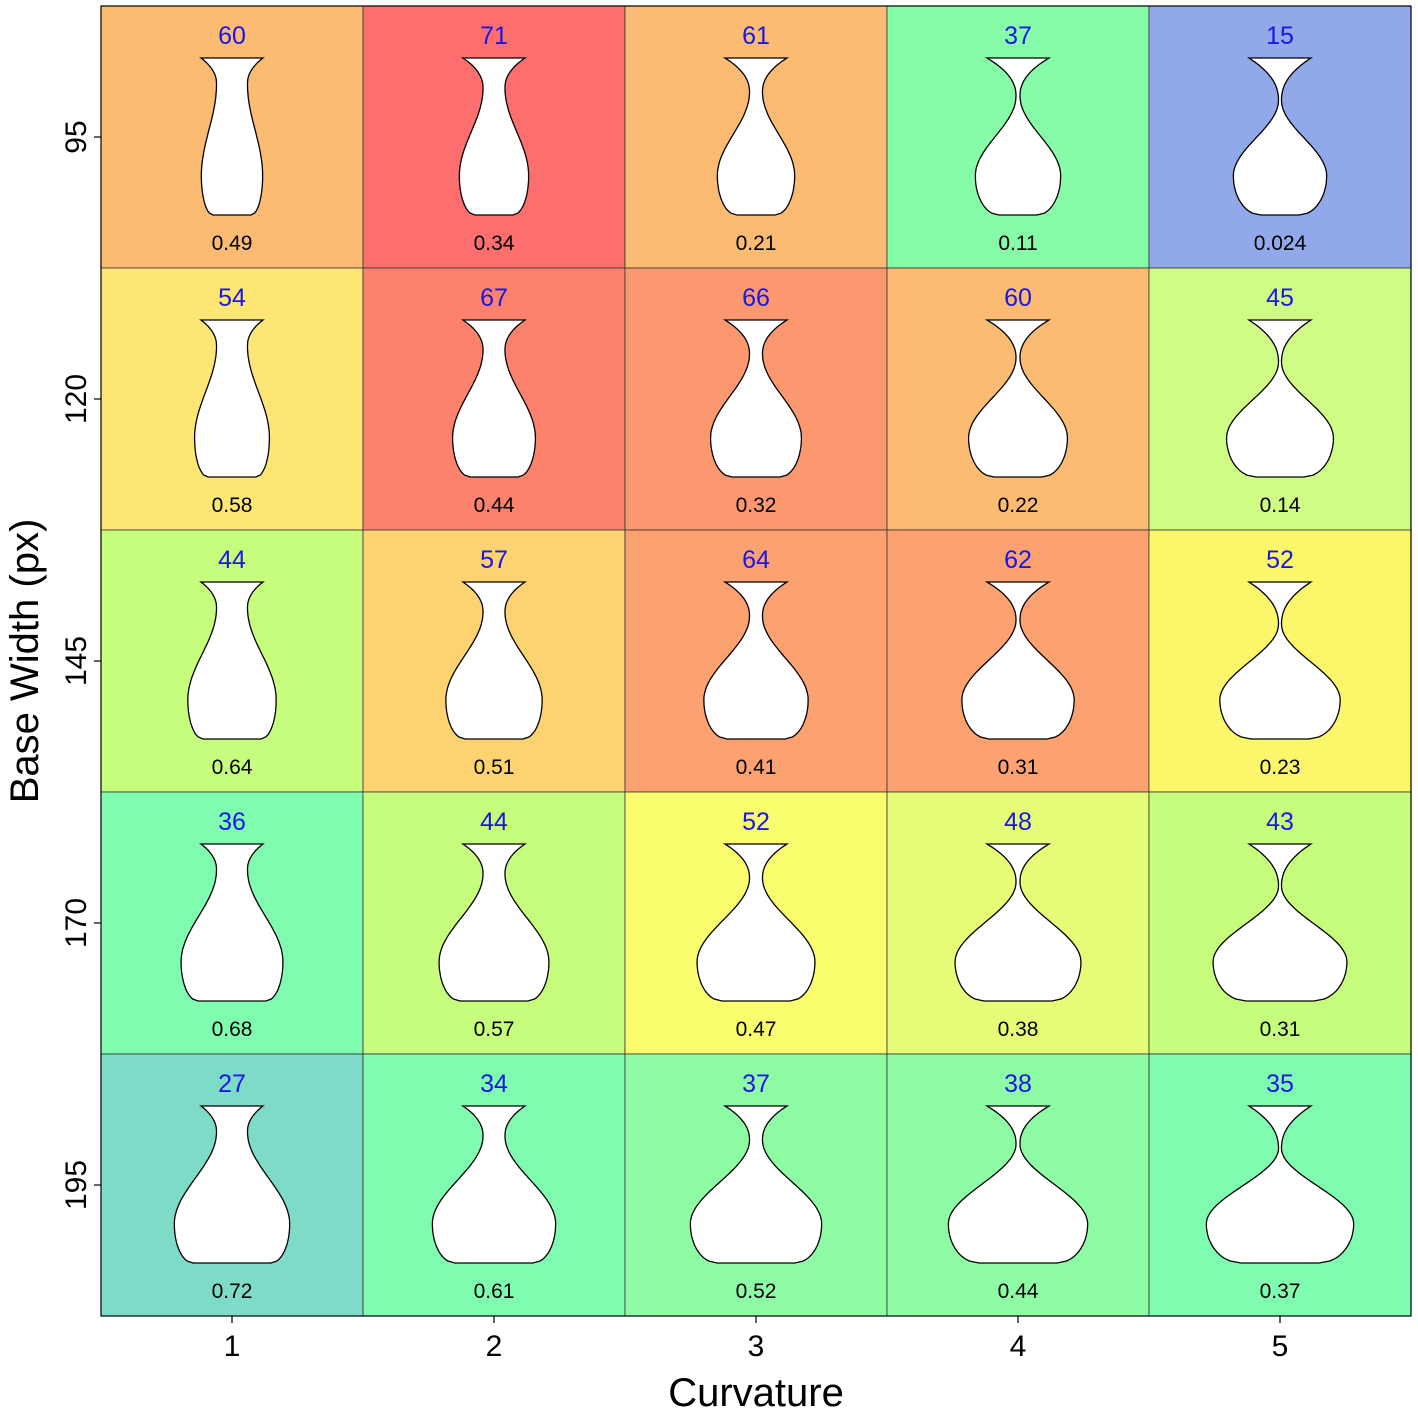 The width and height of the screenshot is (1418, 1414). What do you see at coordinates (232, 767) in the screenshot?
I see `cell-bottom-value: 0.64` at bounding box center [232, 767].